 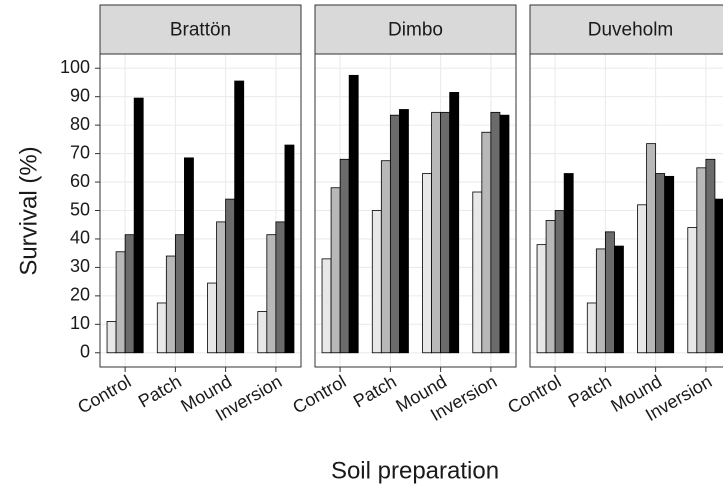 I want to click on strip-title: Dimbo, so click(x=415, y=30).